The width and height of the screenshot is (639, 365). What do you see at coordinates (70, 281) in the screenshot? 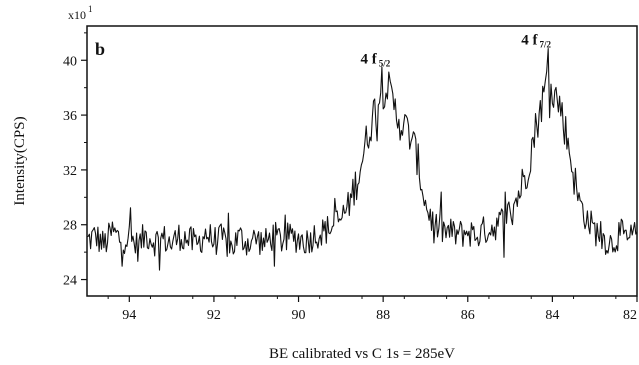
I see `y-tick-label: 24` at bounding box center [70, 281].